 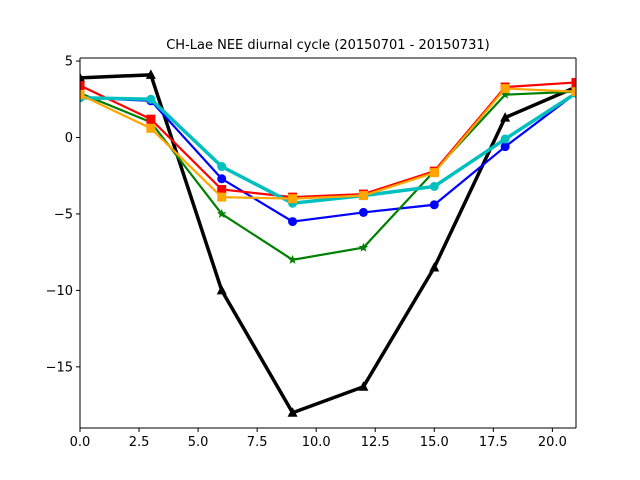 I want to click on x-tick-label-6: 15.0, so click(x=434, y=442).